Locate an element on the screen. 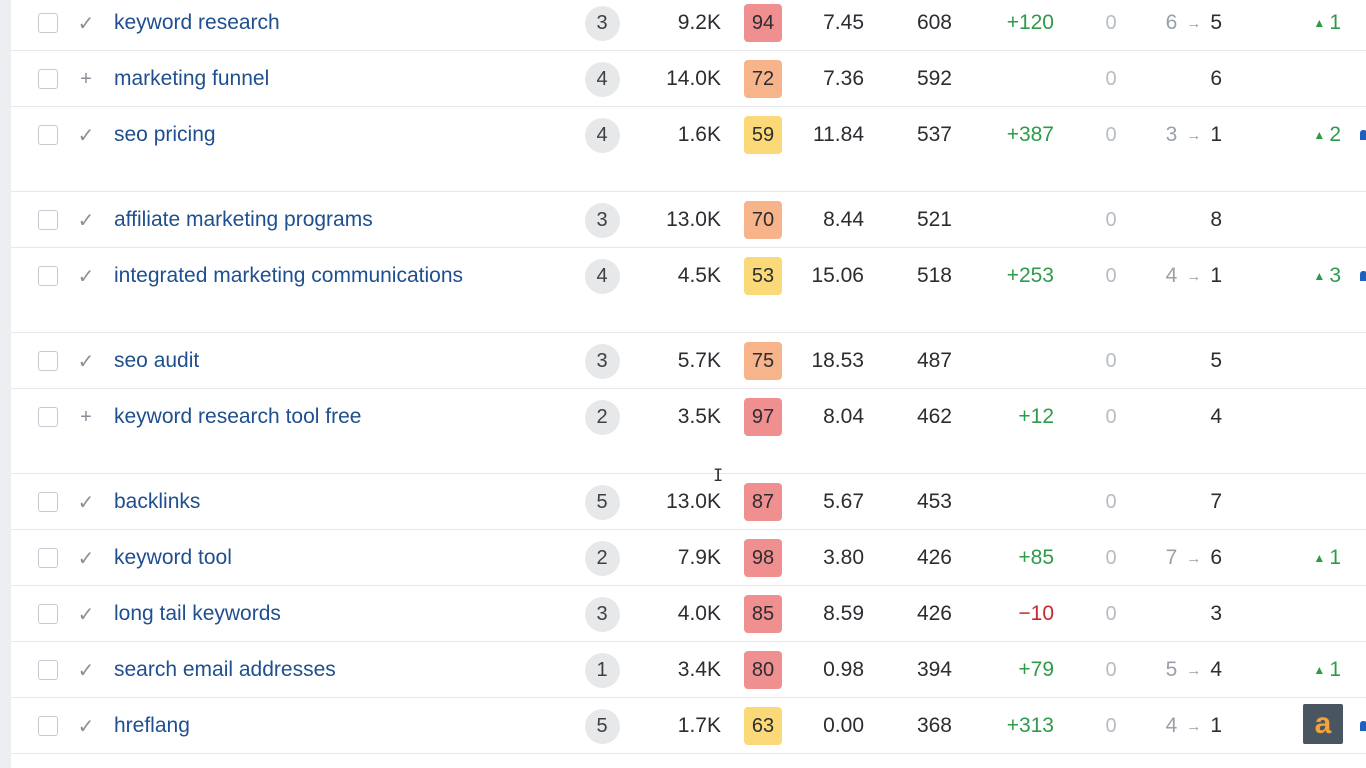 This screenshot has width=1366, height=768. position-change: ▲ 2 is located at coordinates (1316, 135).